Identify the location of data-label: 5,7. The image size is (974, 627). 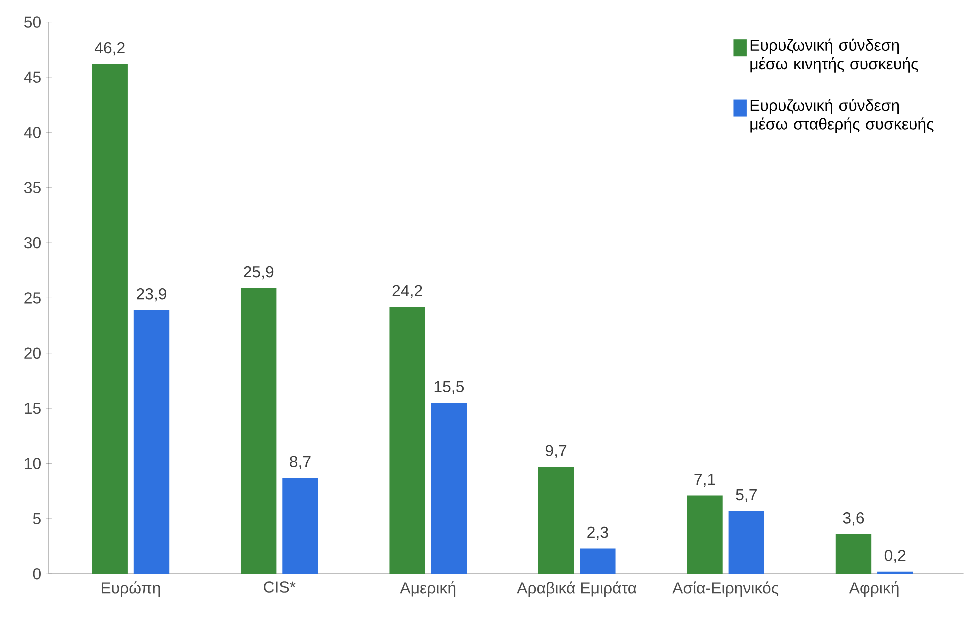
(746, 496).